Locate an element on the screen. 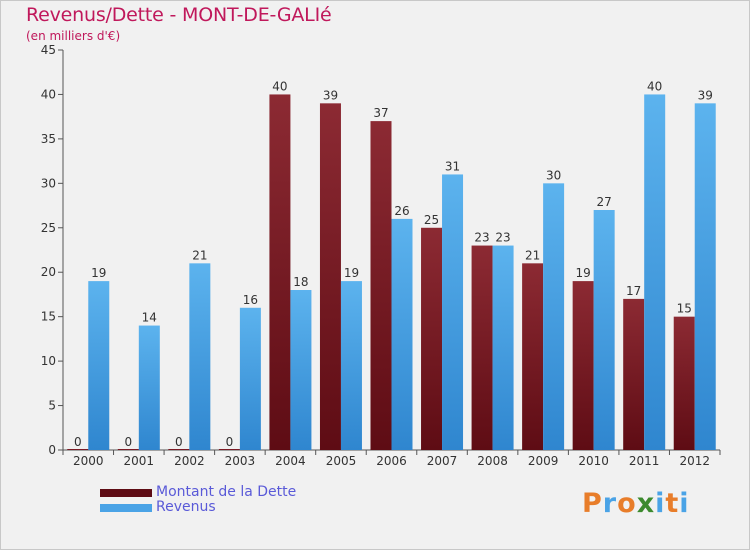 The width and height of the screenshot is (750, 550). bar-dette-2008 is located at coordinates (482, 347).